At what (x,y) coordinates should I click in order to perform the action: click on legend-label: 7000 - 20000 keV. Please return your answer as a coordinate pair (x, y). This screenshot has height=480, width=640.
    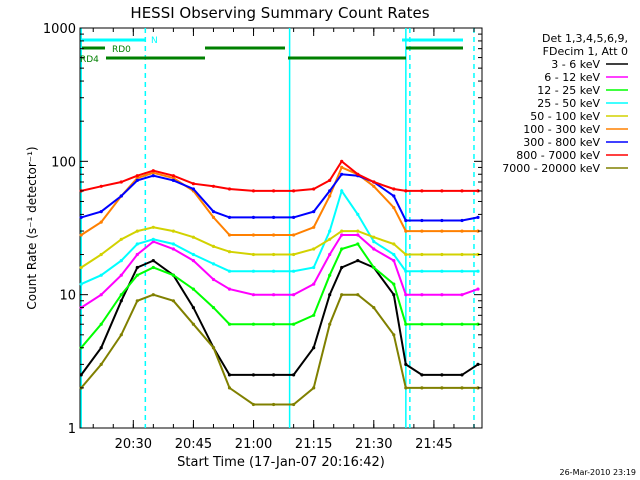
    Looking at the image, I should click on (551, 168).